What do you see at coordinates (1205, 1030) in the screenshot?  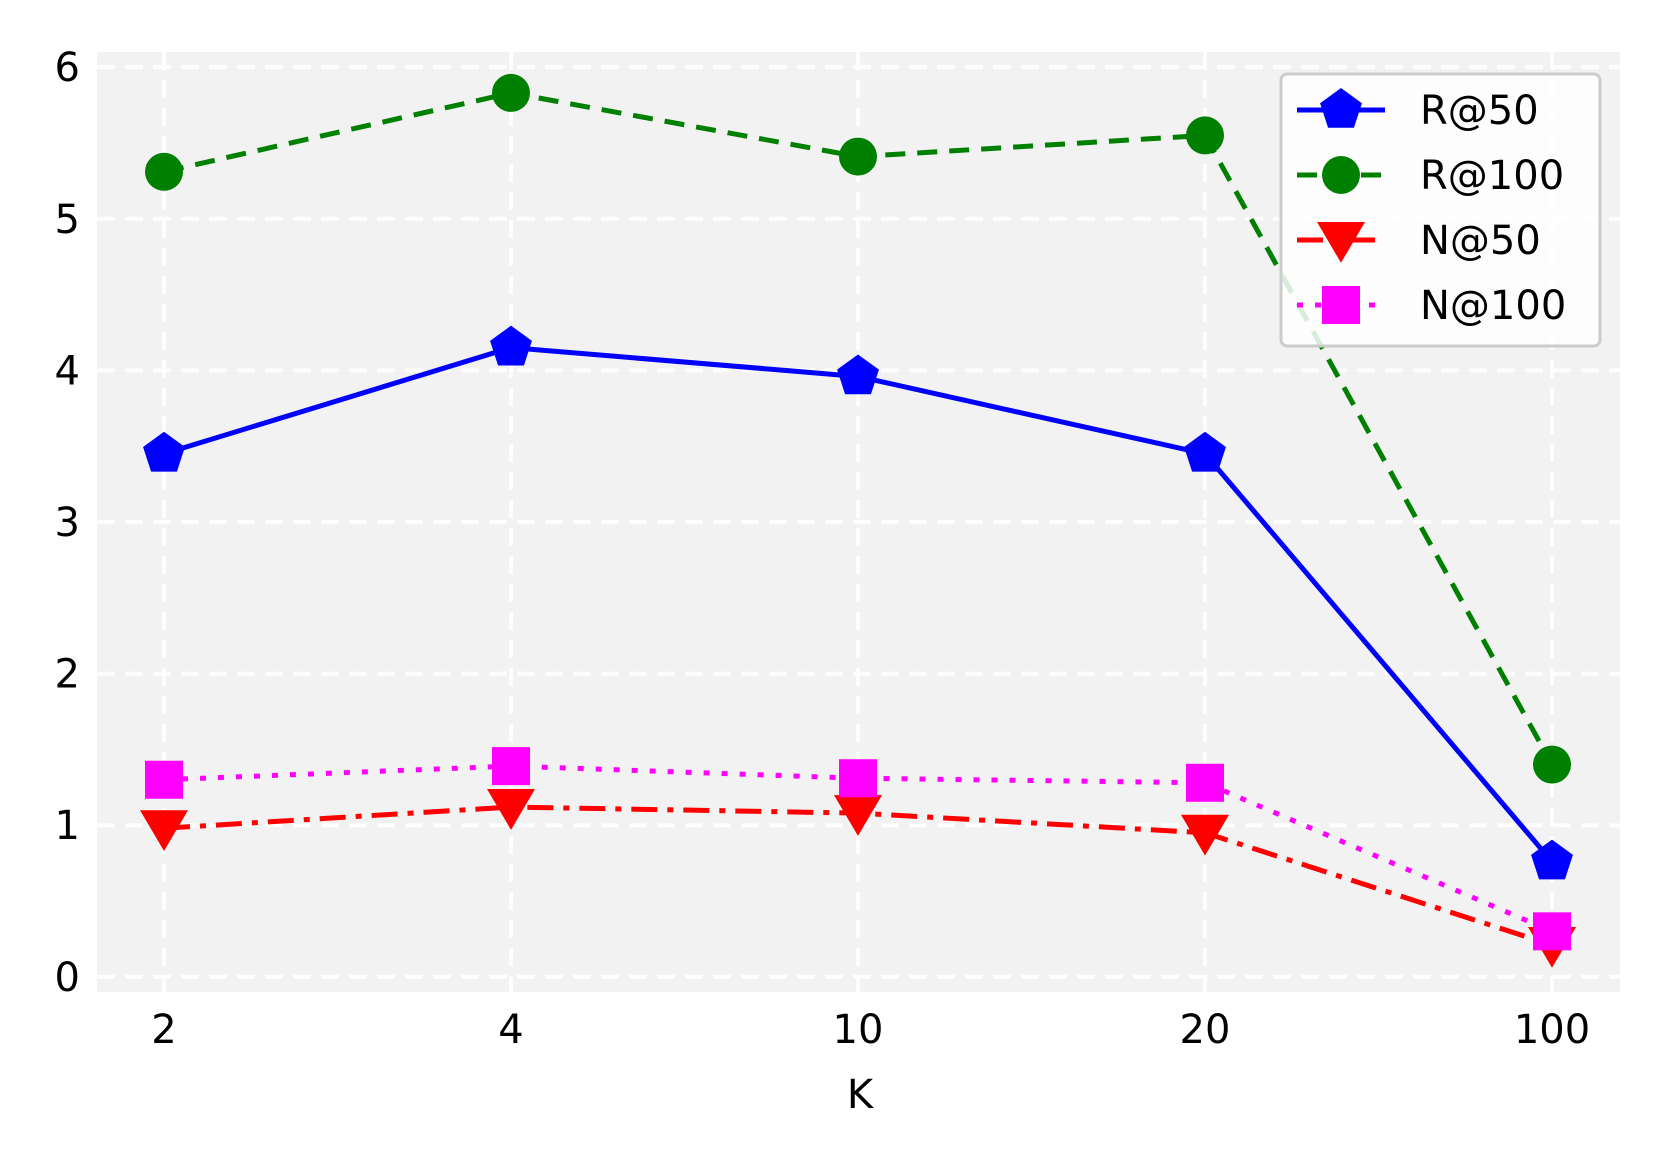 I see `x-tick-label: 20` at bounding box center [1205, 1030].